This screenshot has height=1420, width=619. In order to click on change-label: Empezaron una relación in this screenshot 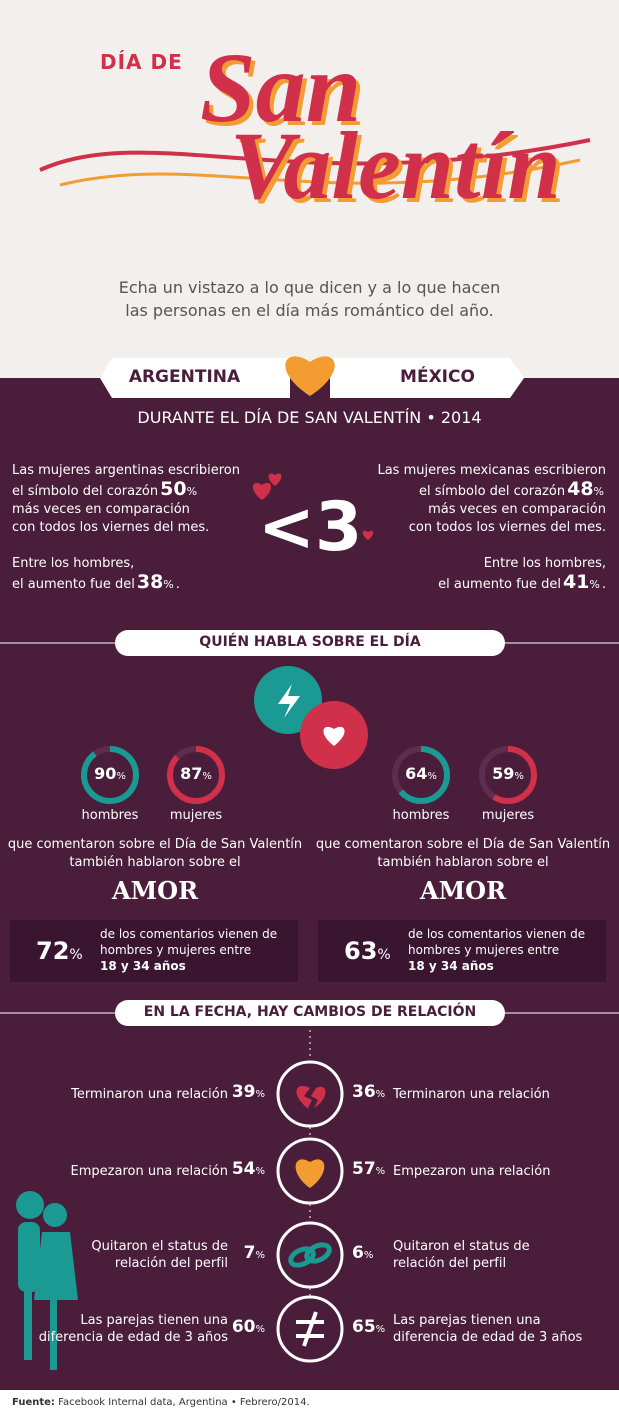, I will do `click(149, 1171)`.